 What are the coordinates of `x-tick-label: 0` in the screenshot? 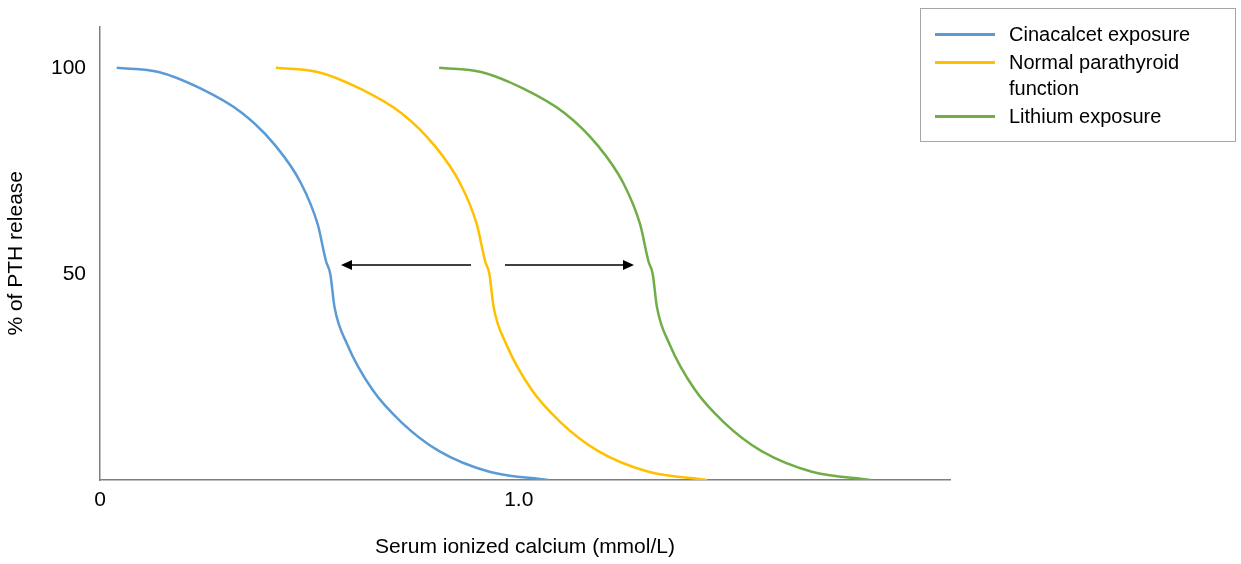 It's located at (100, 499).